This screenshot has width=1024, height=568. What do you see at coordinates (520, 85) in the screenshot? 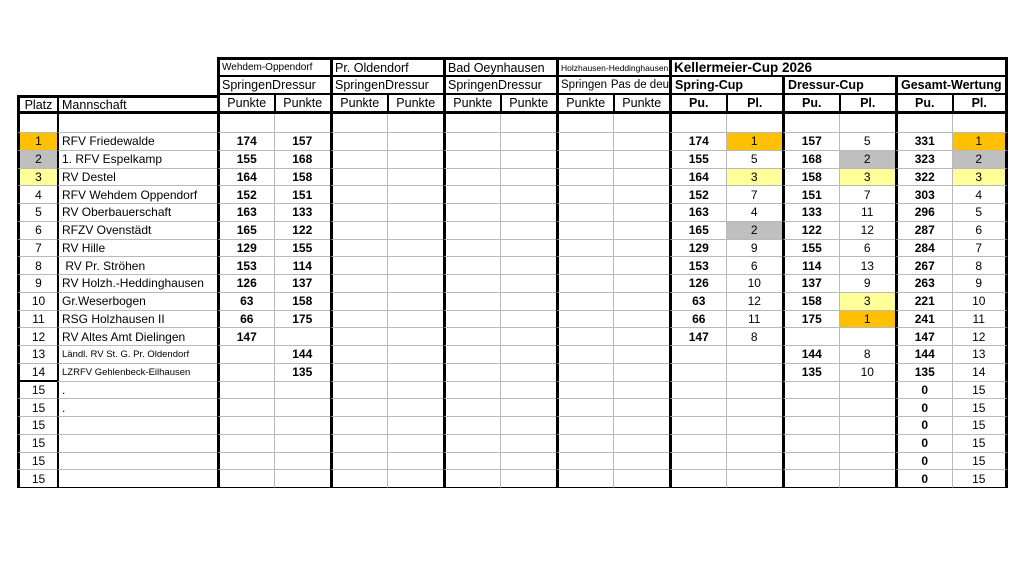
I see `discipline-label: Dressur` at bounding box center [520, 85].